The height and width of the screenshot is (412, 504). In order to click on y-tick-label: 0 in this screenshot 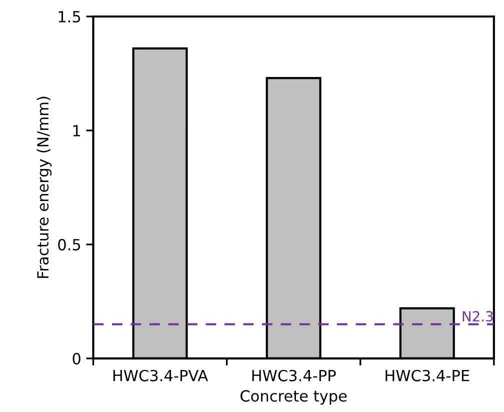, I will do `click(76, 358)`.